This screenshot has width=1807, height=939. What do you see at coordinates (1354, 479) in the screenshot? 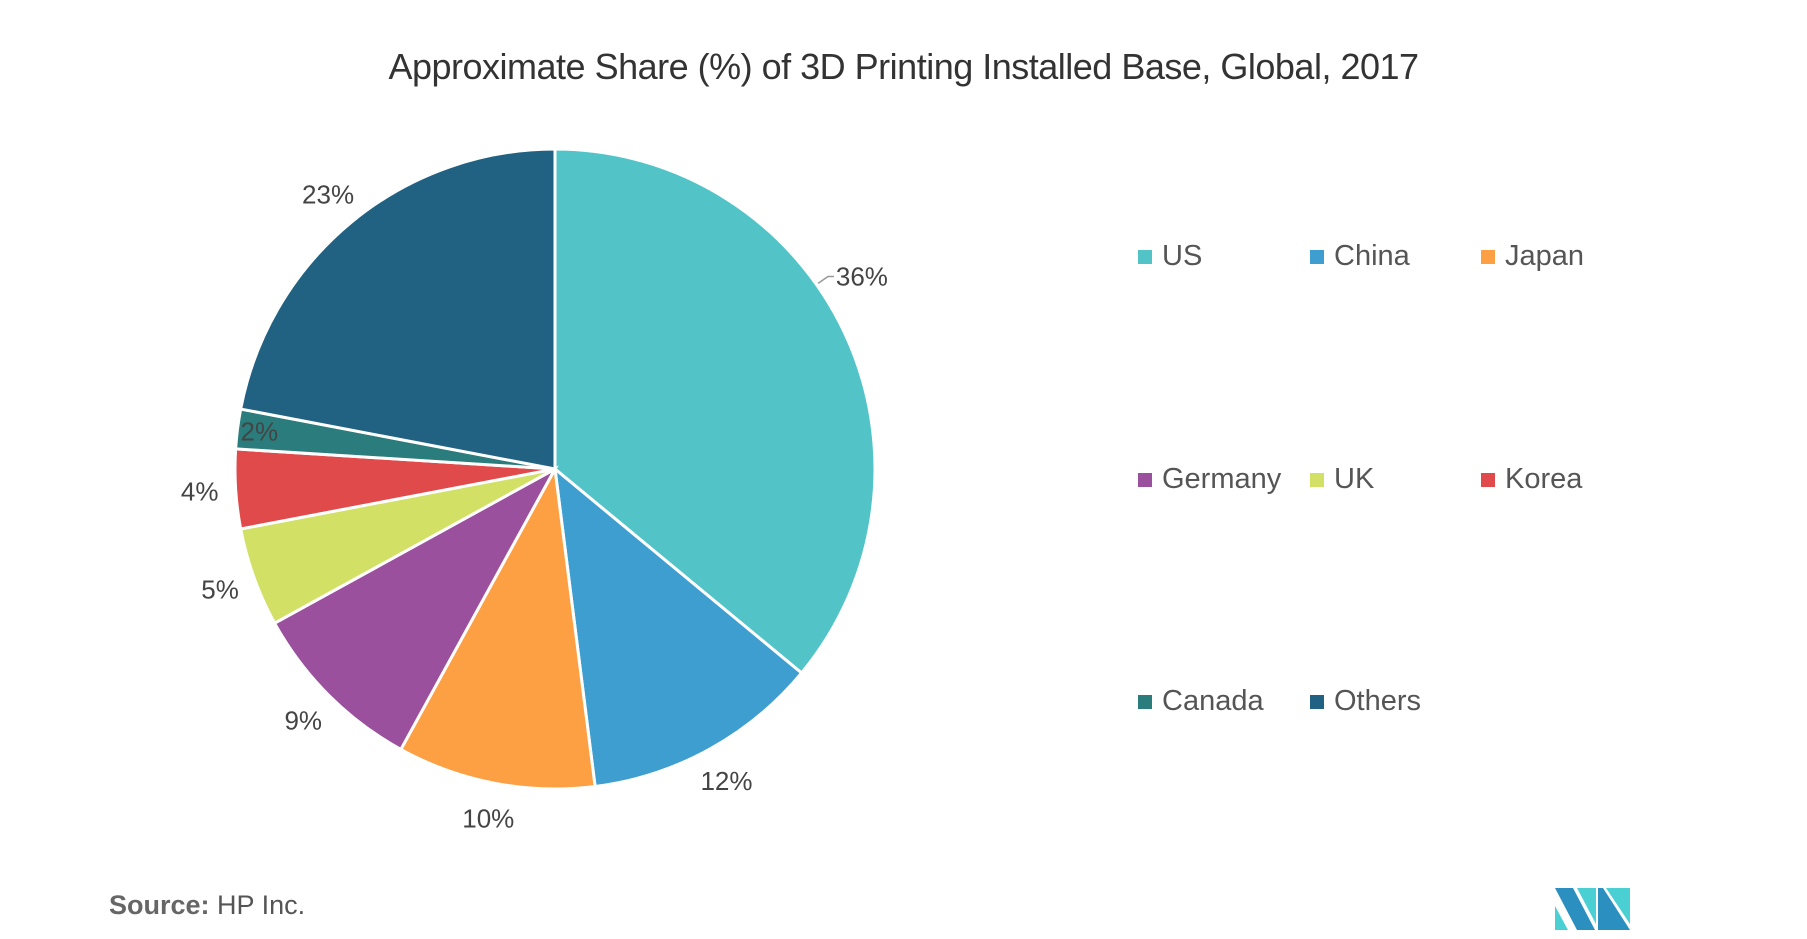
I see `legend-label: UK` at bounding box center [1354, 479].